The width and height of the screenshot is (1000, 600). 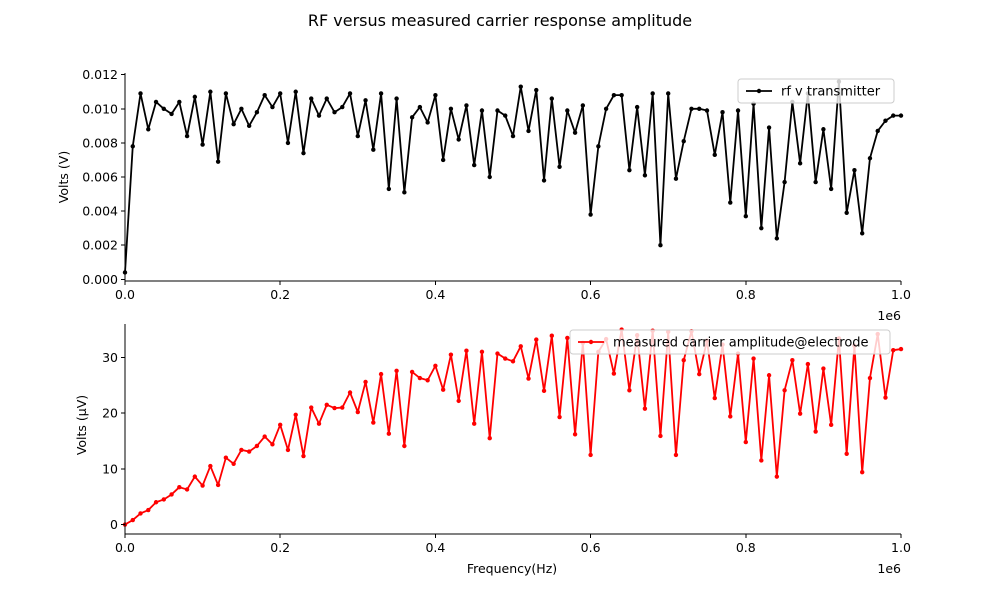 What do you see at coordinates (741, 343) in the screenshot?
I see `bottom-legend-label: measured carrier amplitude@electrode` at bounding box center [741, 343].